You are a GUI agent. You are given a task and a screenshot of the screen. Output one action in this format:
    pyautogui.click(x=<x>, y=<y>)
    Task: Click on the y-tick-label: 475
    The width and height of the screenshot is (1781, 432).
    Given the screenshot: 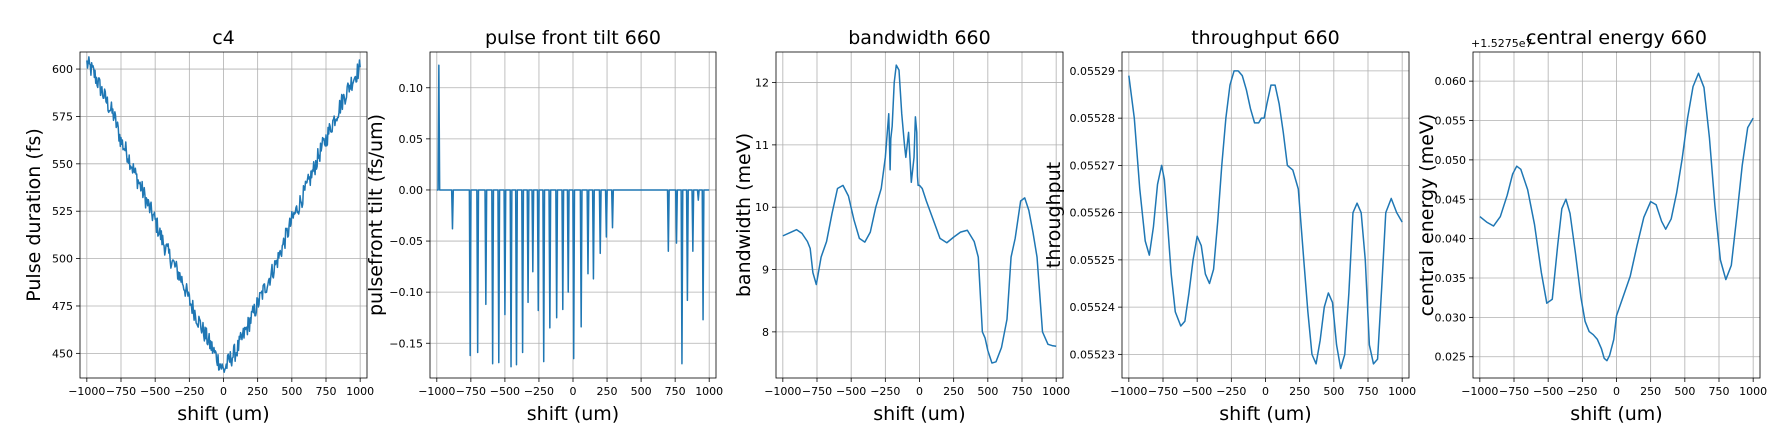 What is the action you would take?
    pyautogui.click(x=62, y=306)
    